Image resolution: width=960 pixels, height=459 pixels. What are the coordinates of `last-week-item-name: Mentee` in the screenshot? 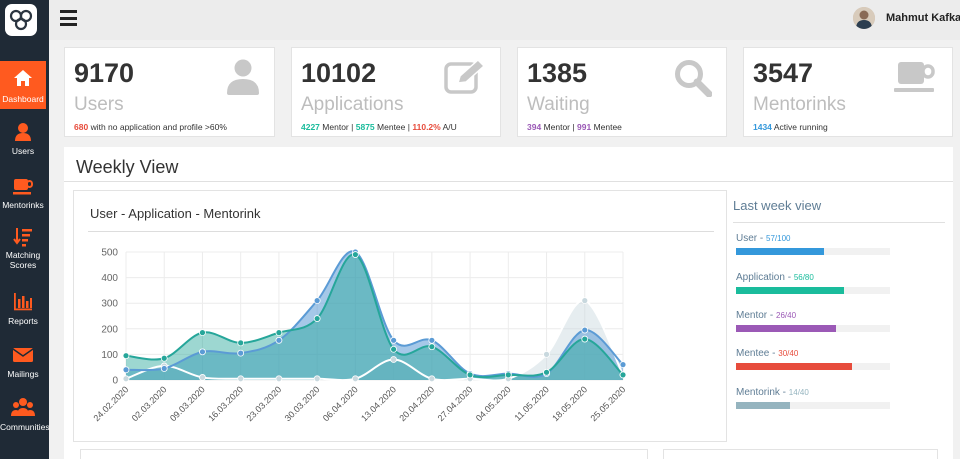 It's located at (753, 353).